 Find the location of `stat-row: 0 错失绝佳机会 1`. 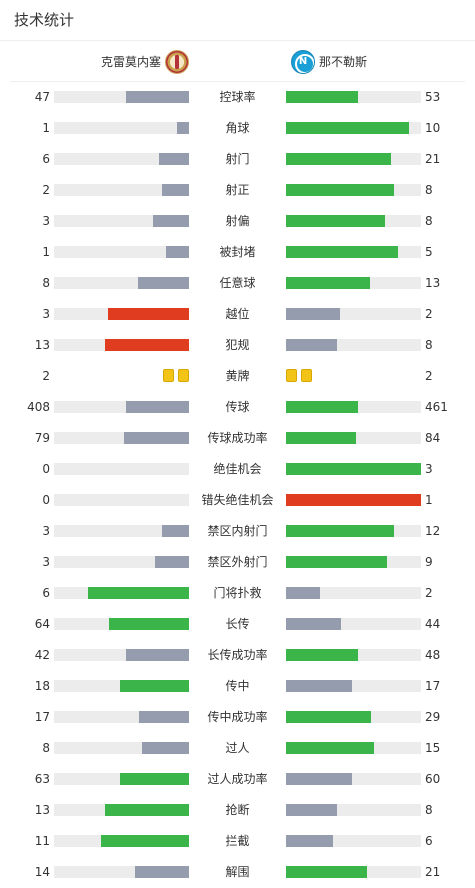

stat-row: 0 错失绝佳机会 1 is located at coordinates (237, 500).